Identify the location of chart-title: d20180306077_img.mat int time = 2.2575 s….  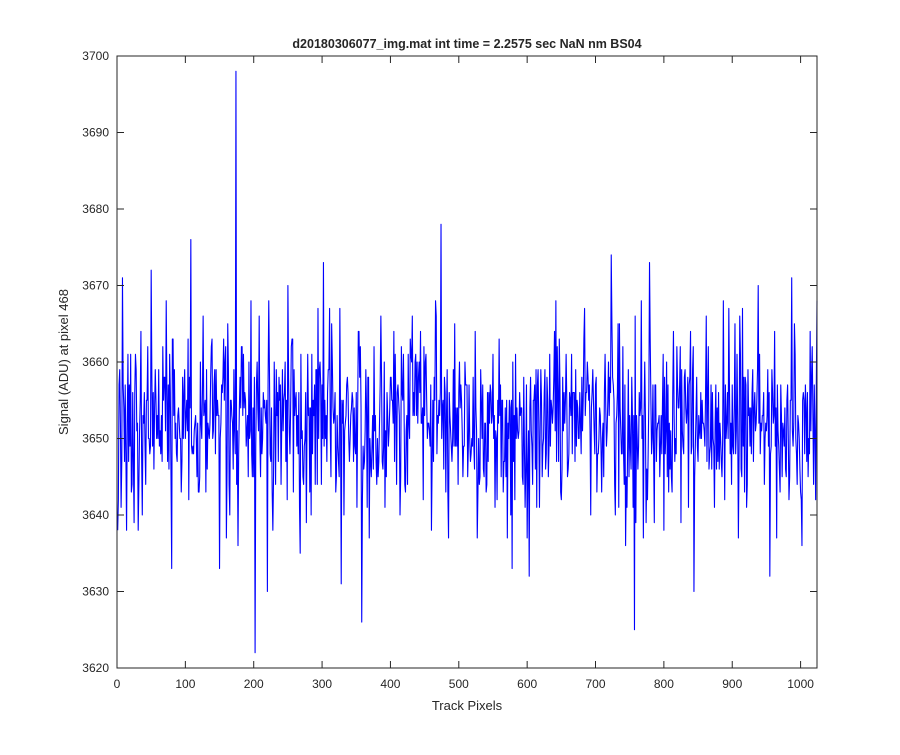
(466, 44).